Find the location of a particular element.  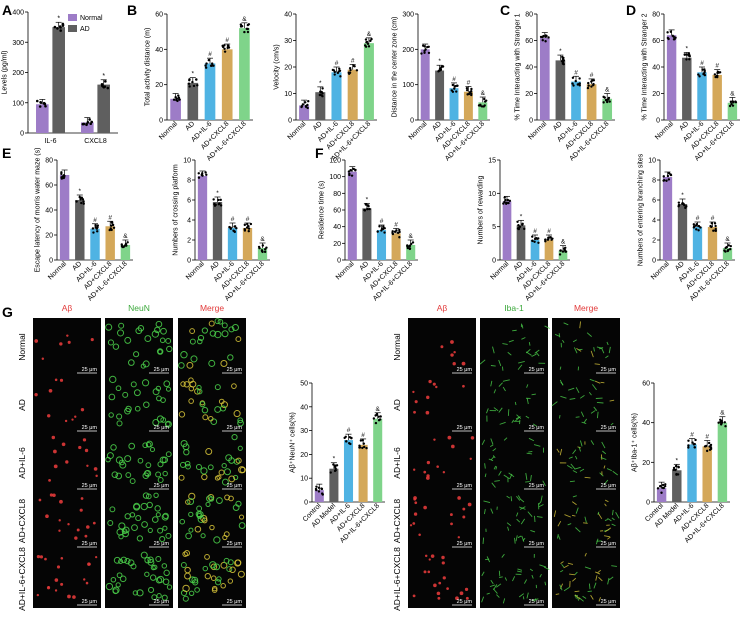

y-tick-label: 2 is located at coordinates (654, 241).